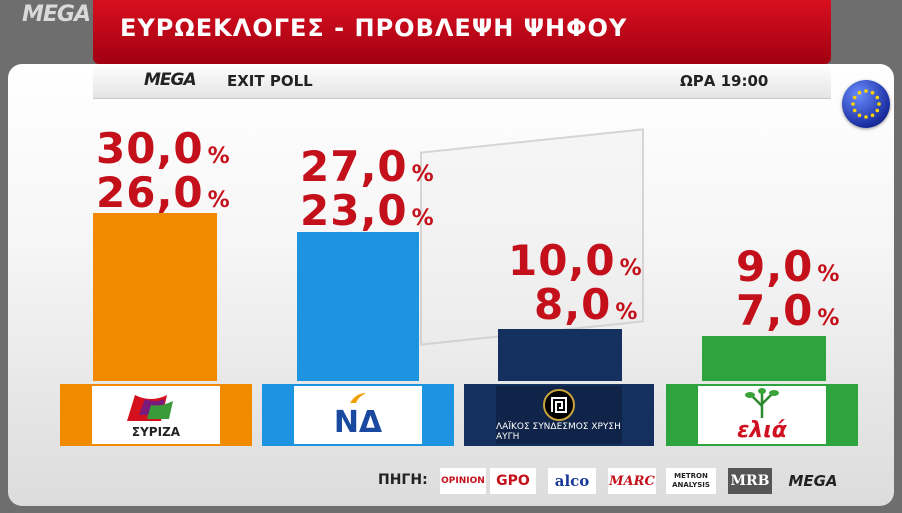 The height and width of the screenshot is (513, 902). Describe the element at coordinates (155, 297) in the screenshot. I see `bar-syriza` at that location.